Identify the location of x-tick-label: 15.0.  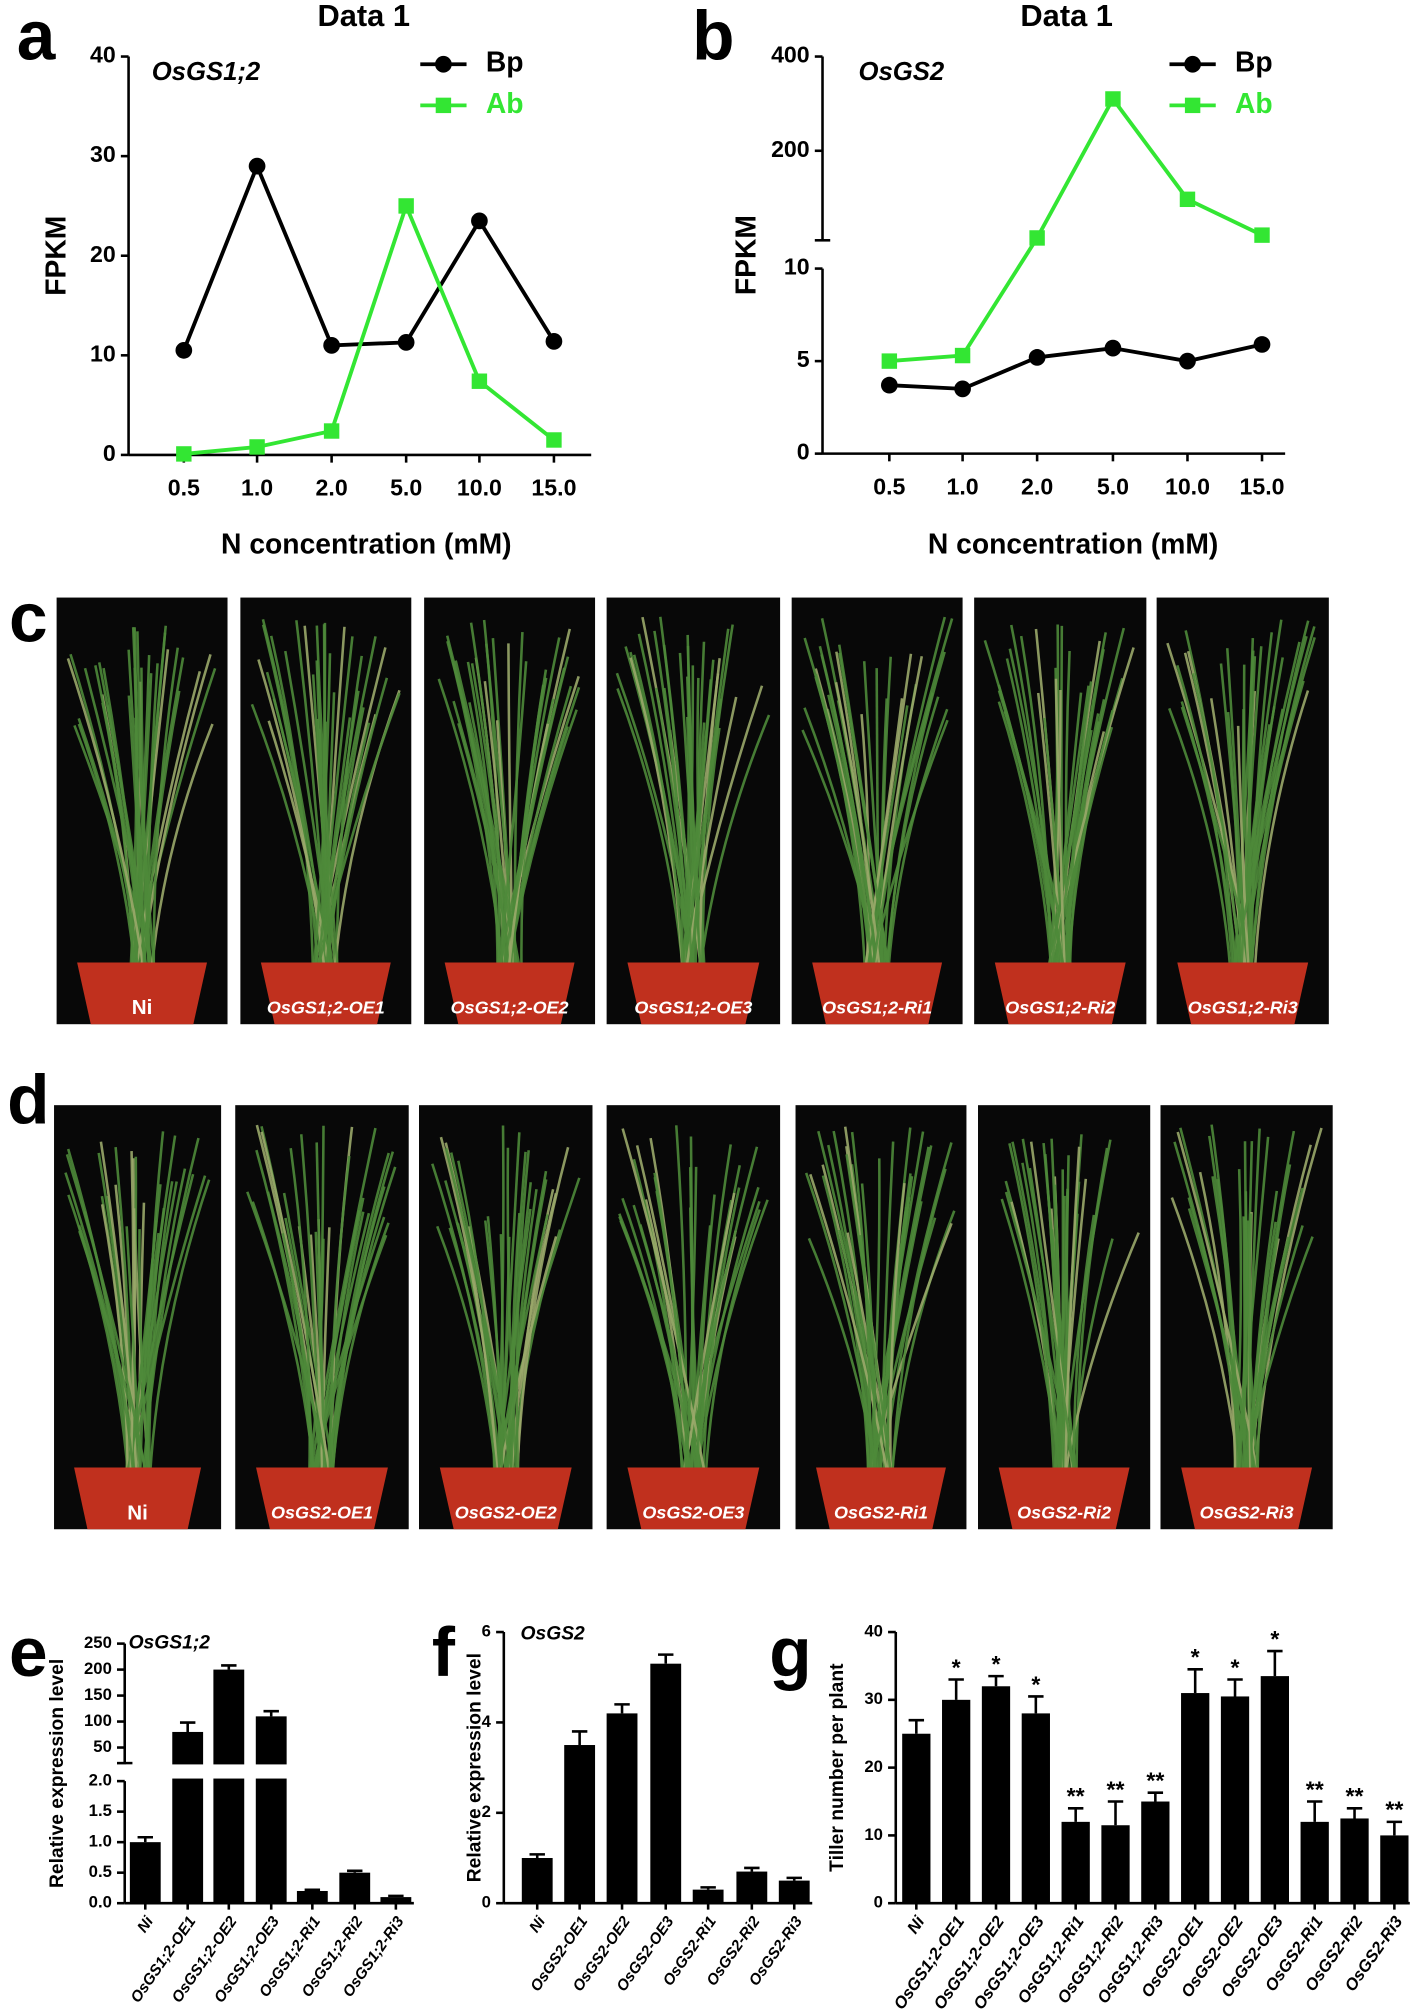
(1262, 486).